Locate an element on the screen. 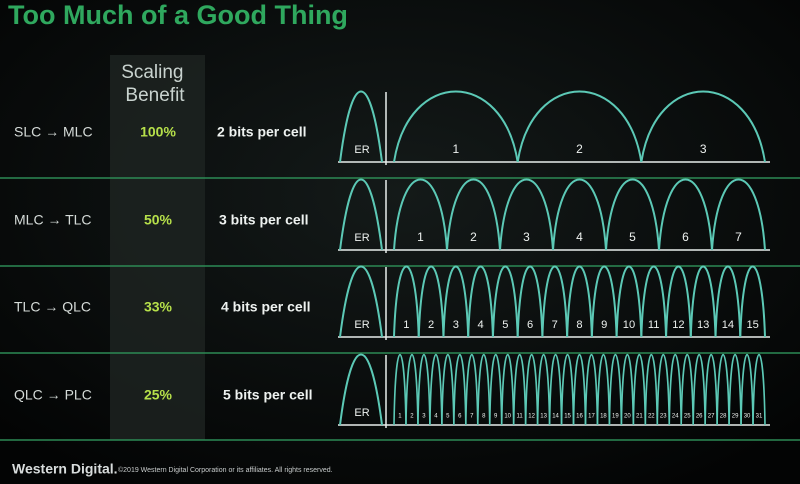  transition: MLC → TLC is located at coordinates (53, 220).